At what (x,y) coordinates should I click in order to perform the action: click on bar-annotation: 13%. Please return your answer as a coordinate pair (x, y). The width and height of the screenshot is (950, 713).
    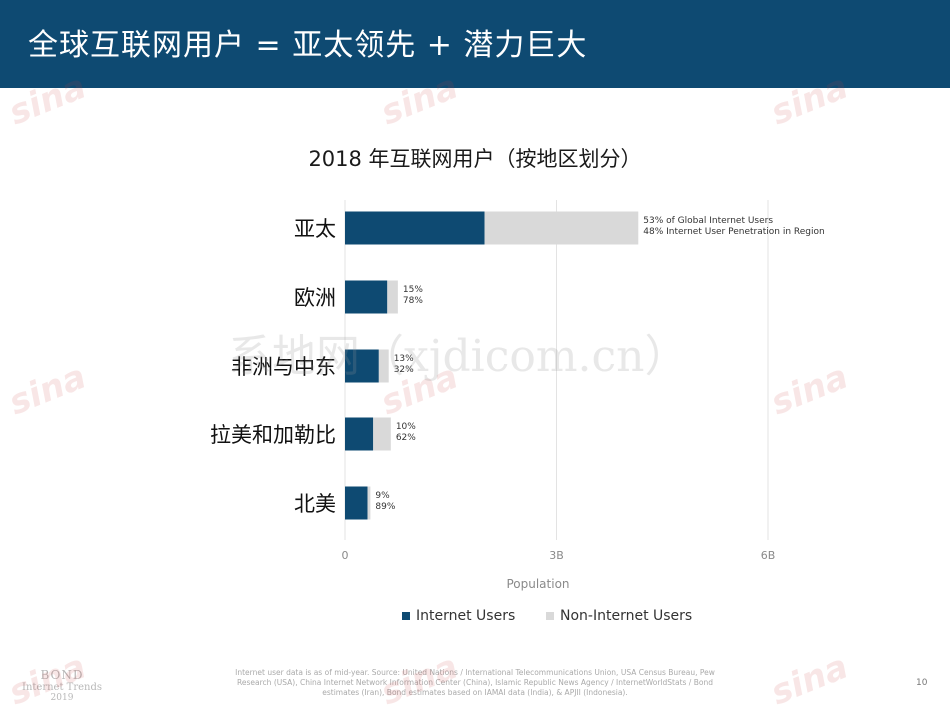
    Looking at the image, I should click on (404, 359).